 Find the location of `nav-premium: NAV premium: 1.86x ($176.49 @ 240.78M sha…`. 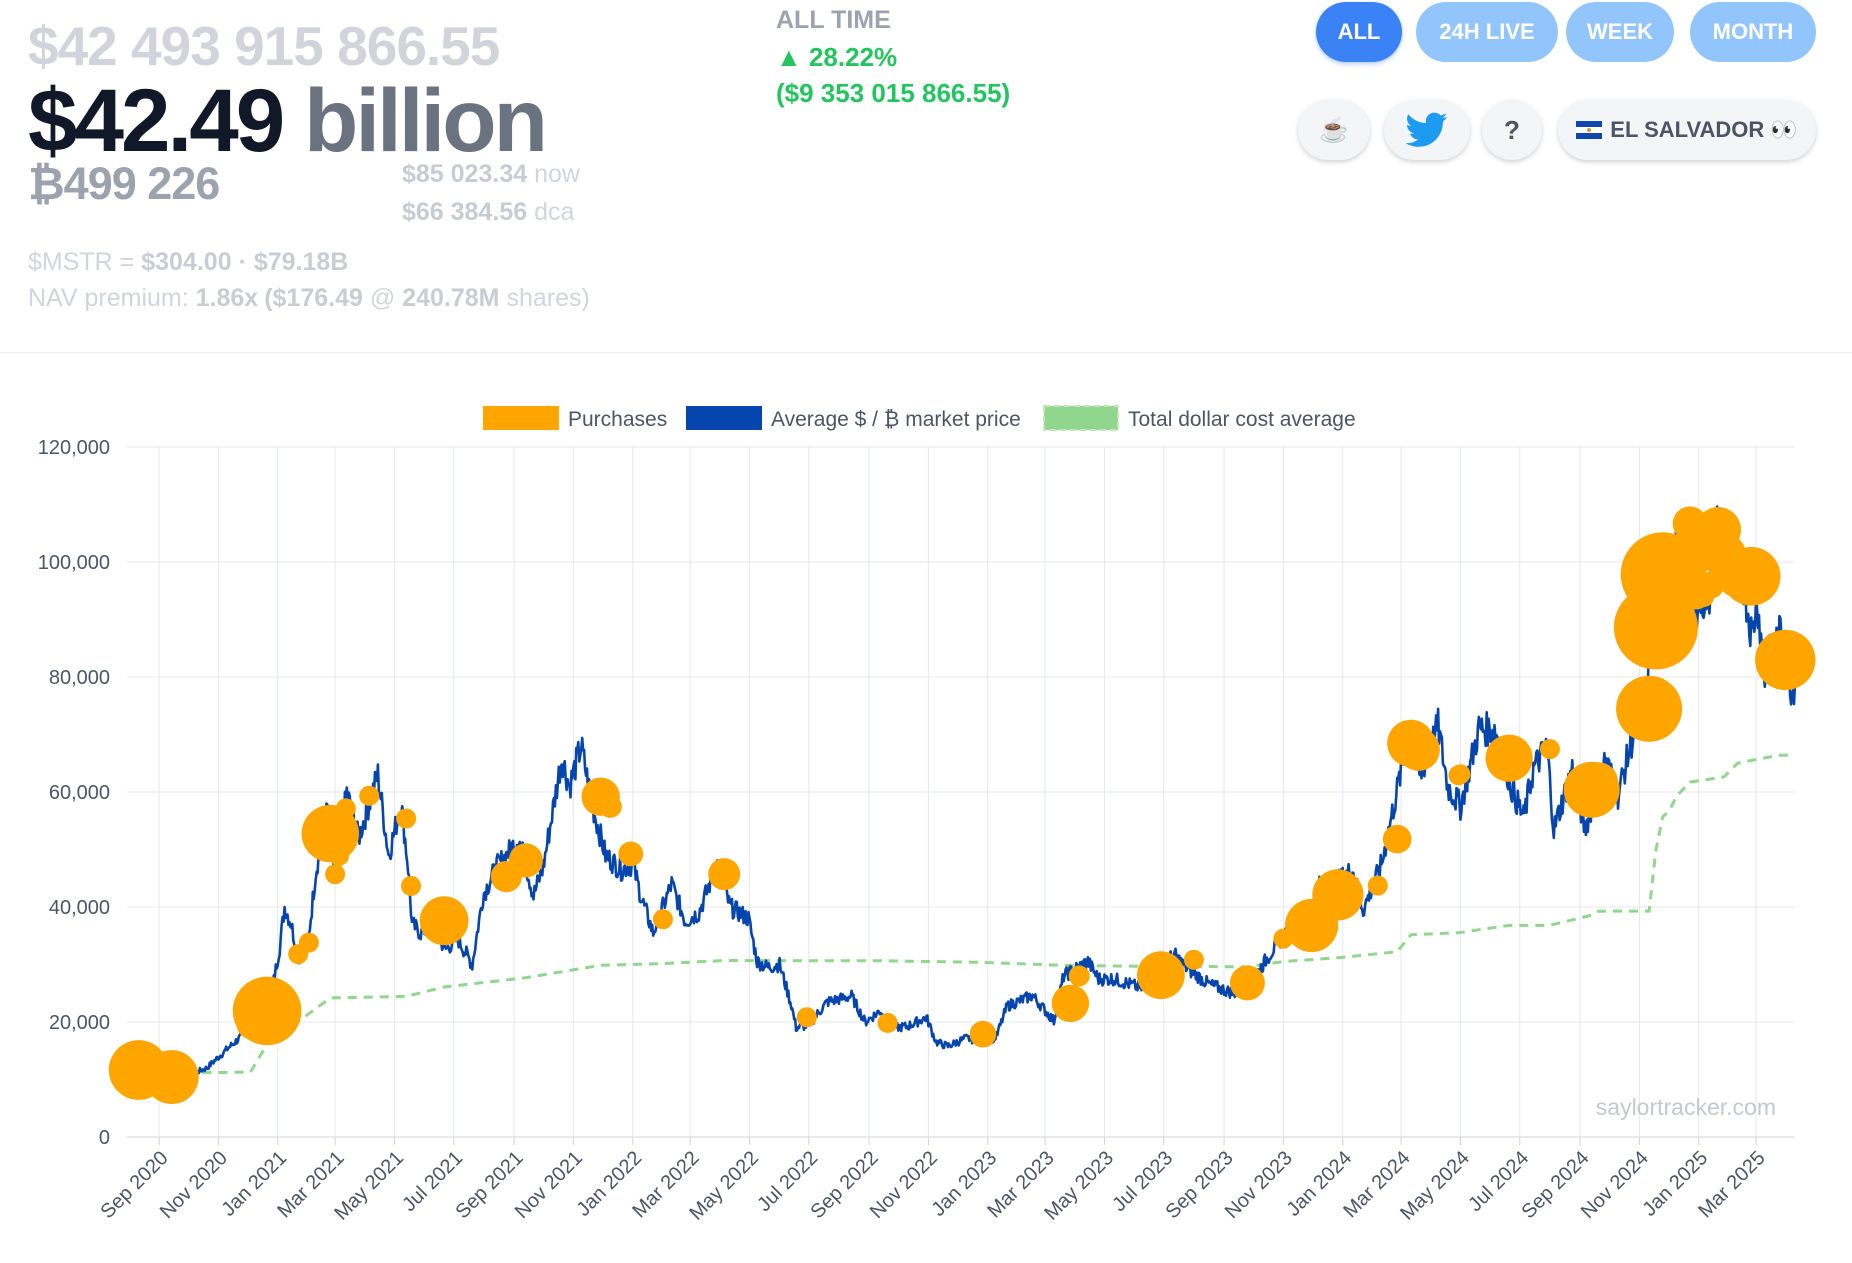

nav-premium: NAV premium: 1.86x ($176.49 @ 240.78M sha… is located at coordinates (309, 298).